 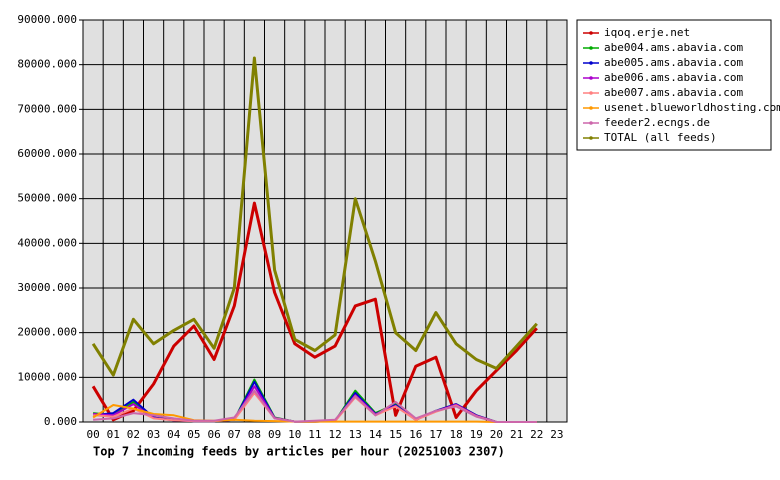 What do you see at coordinates (355, 434) in the screenshot?
I see `x-tick-label: 13` at bounding box center [355, 434].